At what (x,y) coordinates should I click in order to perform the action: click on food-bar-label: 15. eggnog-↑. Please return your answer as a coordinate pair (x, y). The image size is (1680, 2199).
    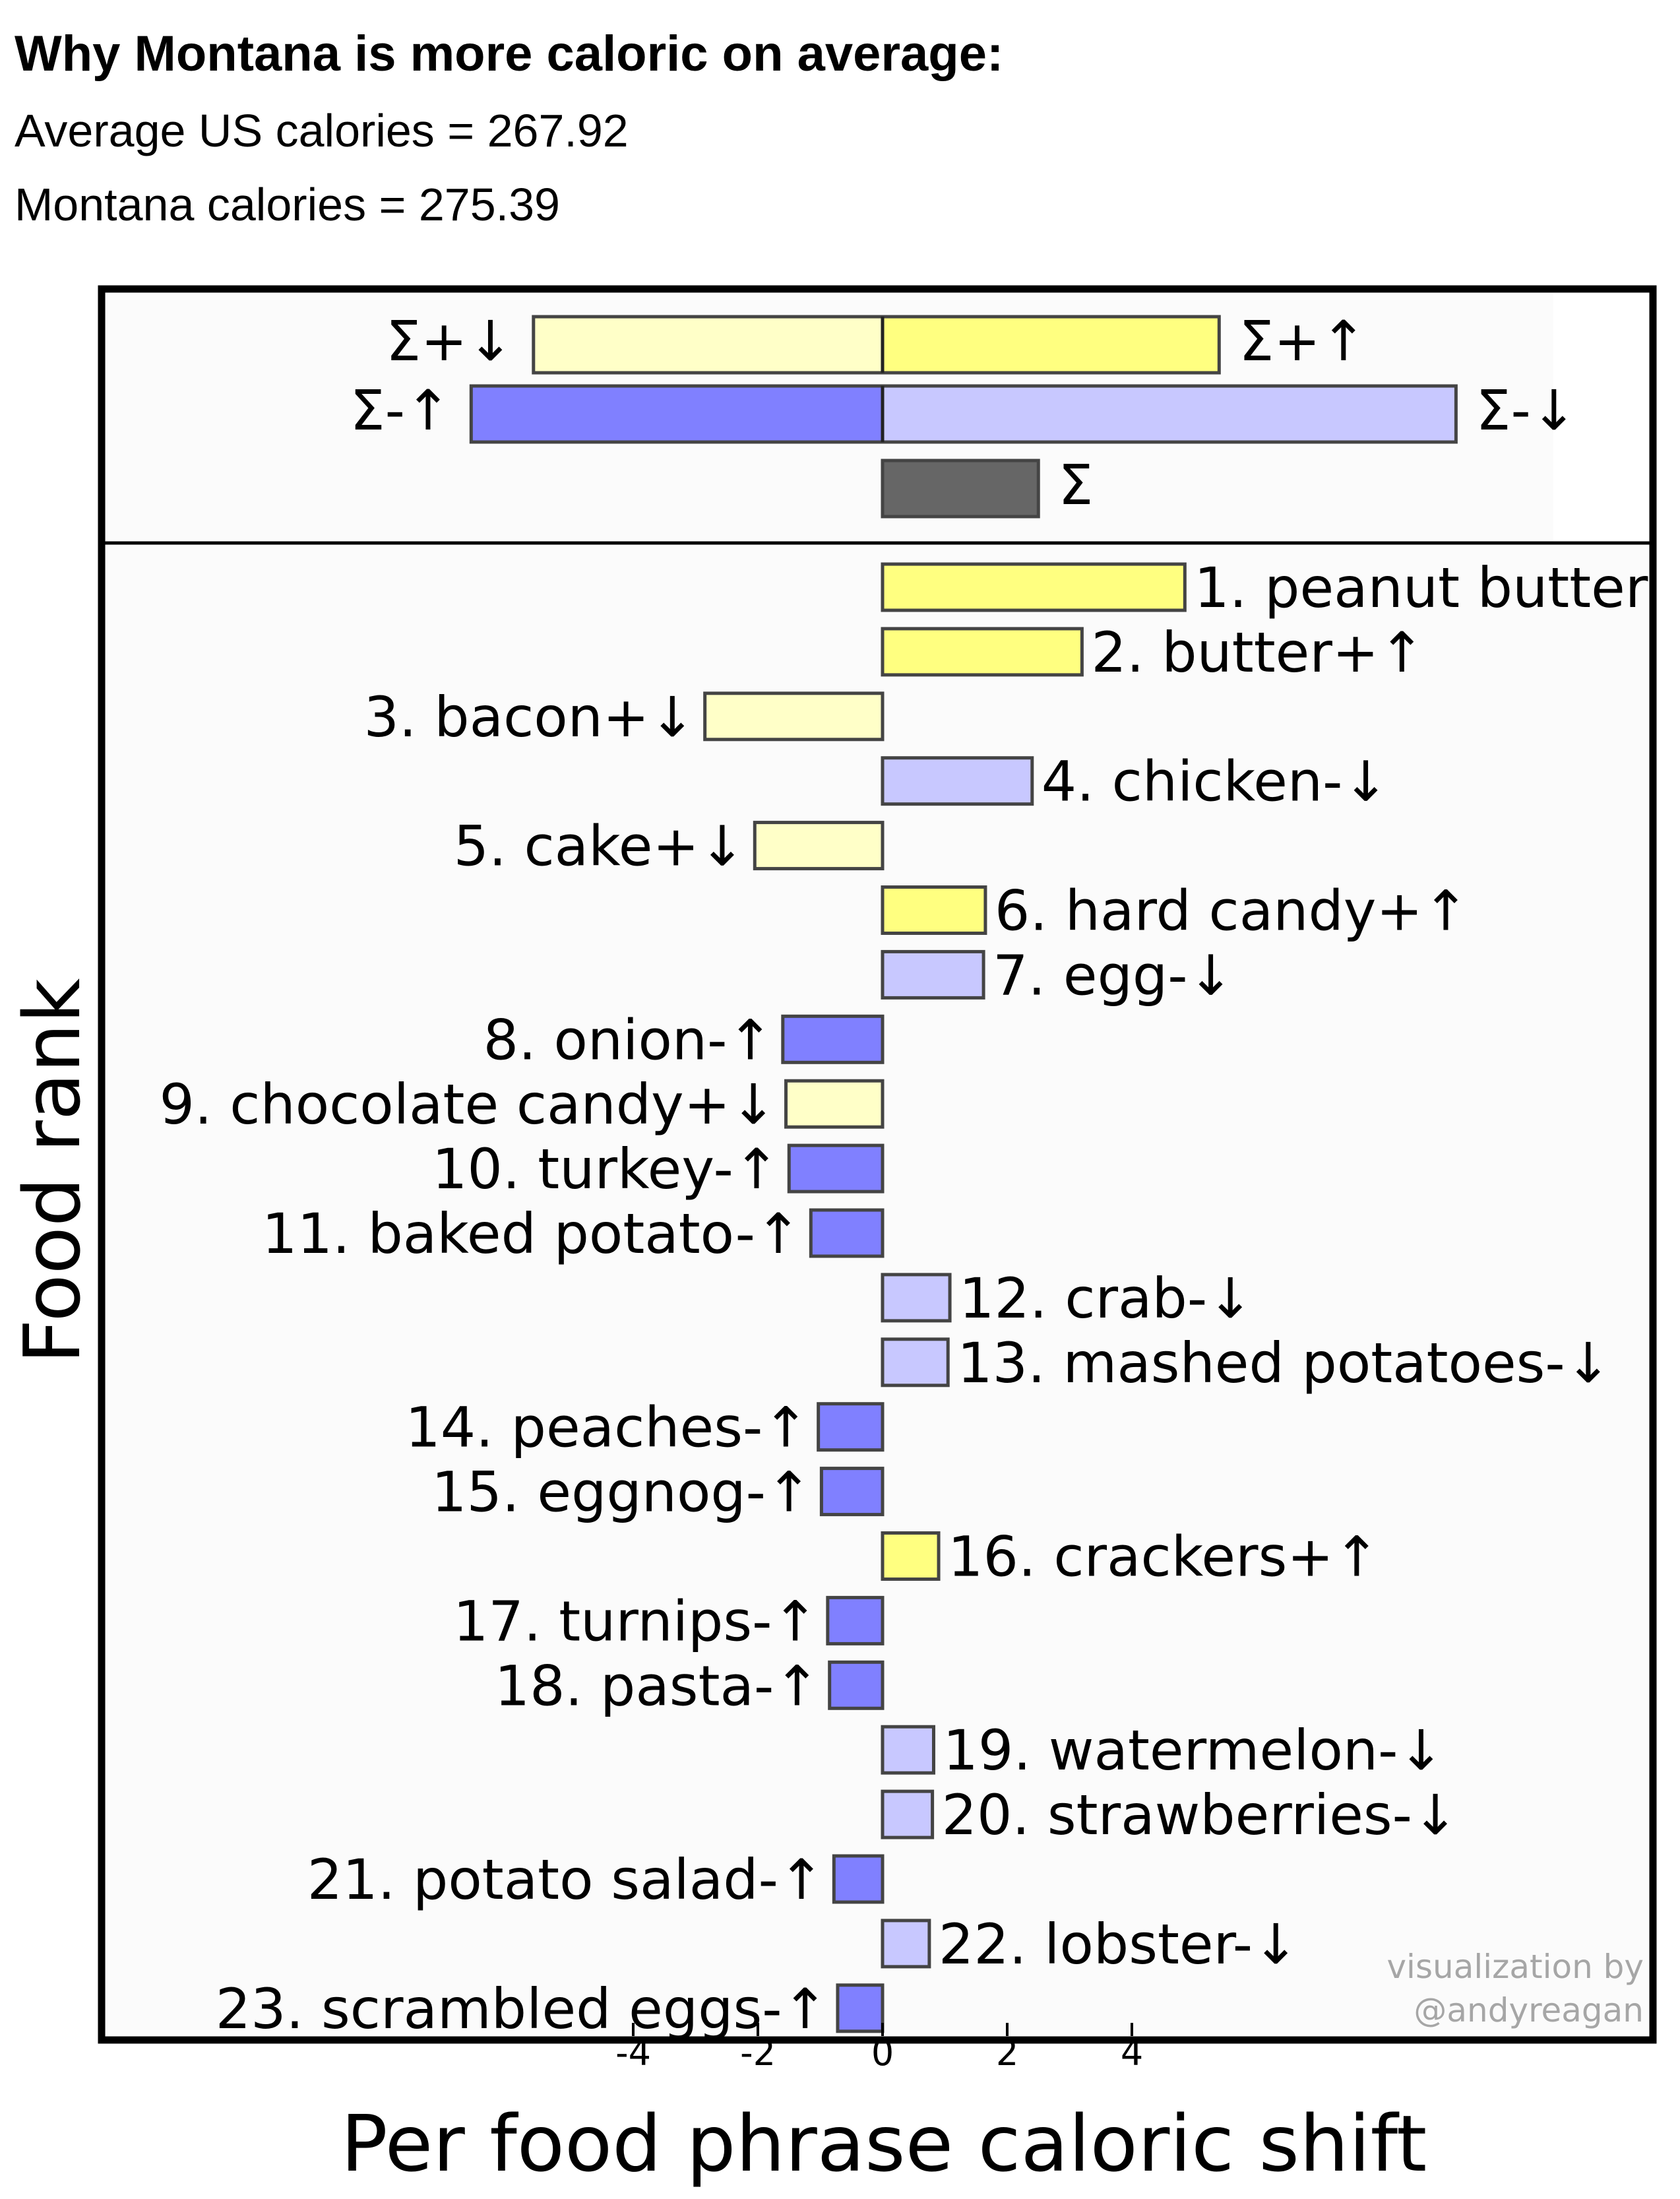
    Looking at the image, I should click on (621, 1493).